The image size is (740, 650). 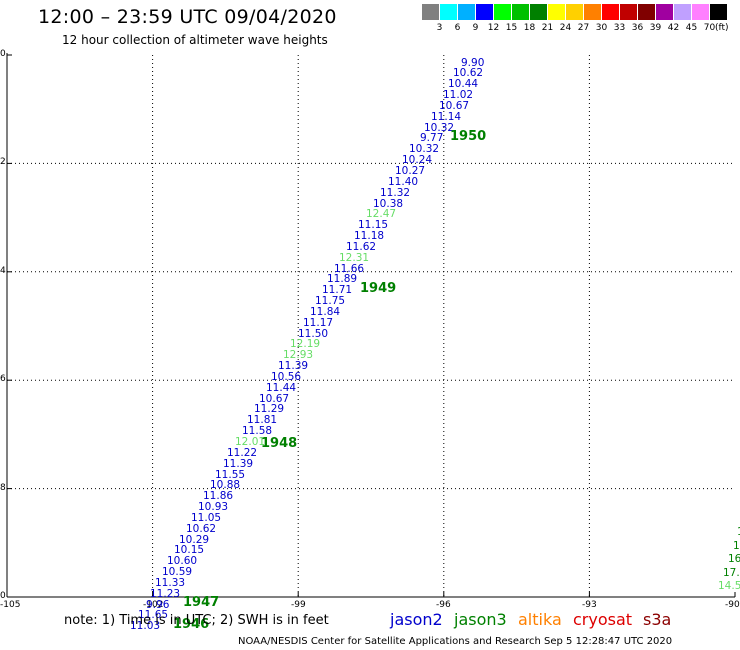 I want to click on wave-height-value: 9.96, so click(x=158, y=604).